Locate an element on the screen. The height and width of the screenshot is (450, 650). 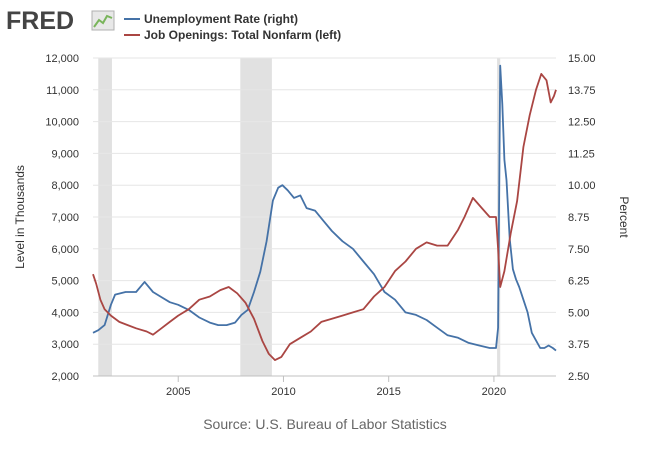
x-tick-label-0: 2005 is located at coordinates (178, 392).